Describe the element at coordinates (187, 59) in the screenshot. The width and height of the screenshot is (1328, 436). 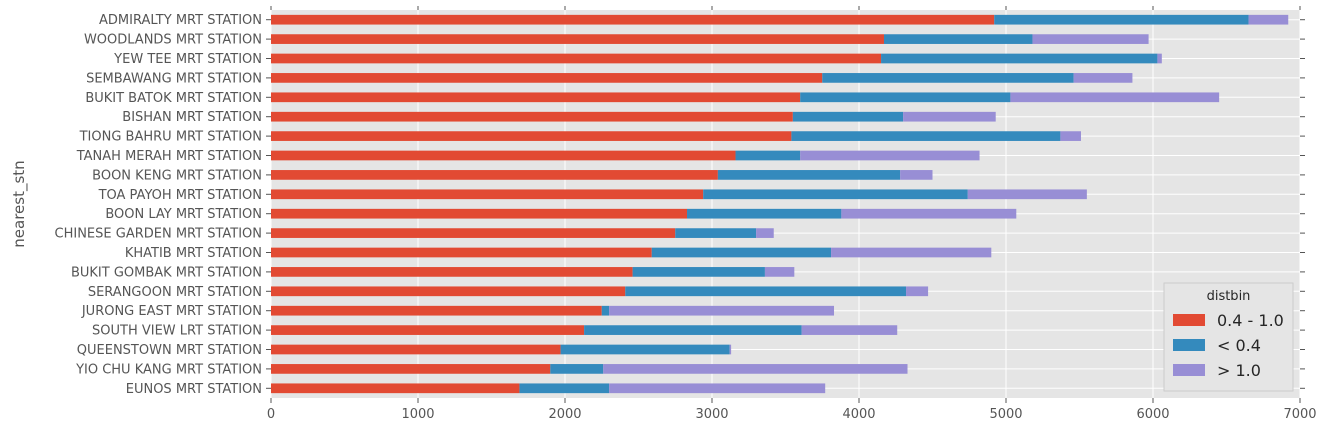
I see `y-tick-label: YEW TEE MRT STATION` at that location.